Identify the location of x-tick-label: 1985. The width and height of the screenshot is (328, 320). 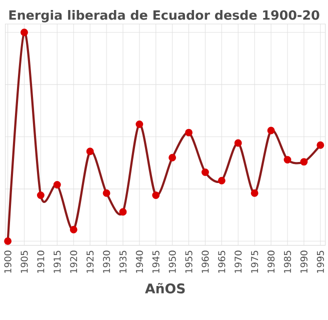
(288, 261).